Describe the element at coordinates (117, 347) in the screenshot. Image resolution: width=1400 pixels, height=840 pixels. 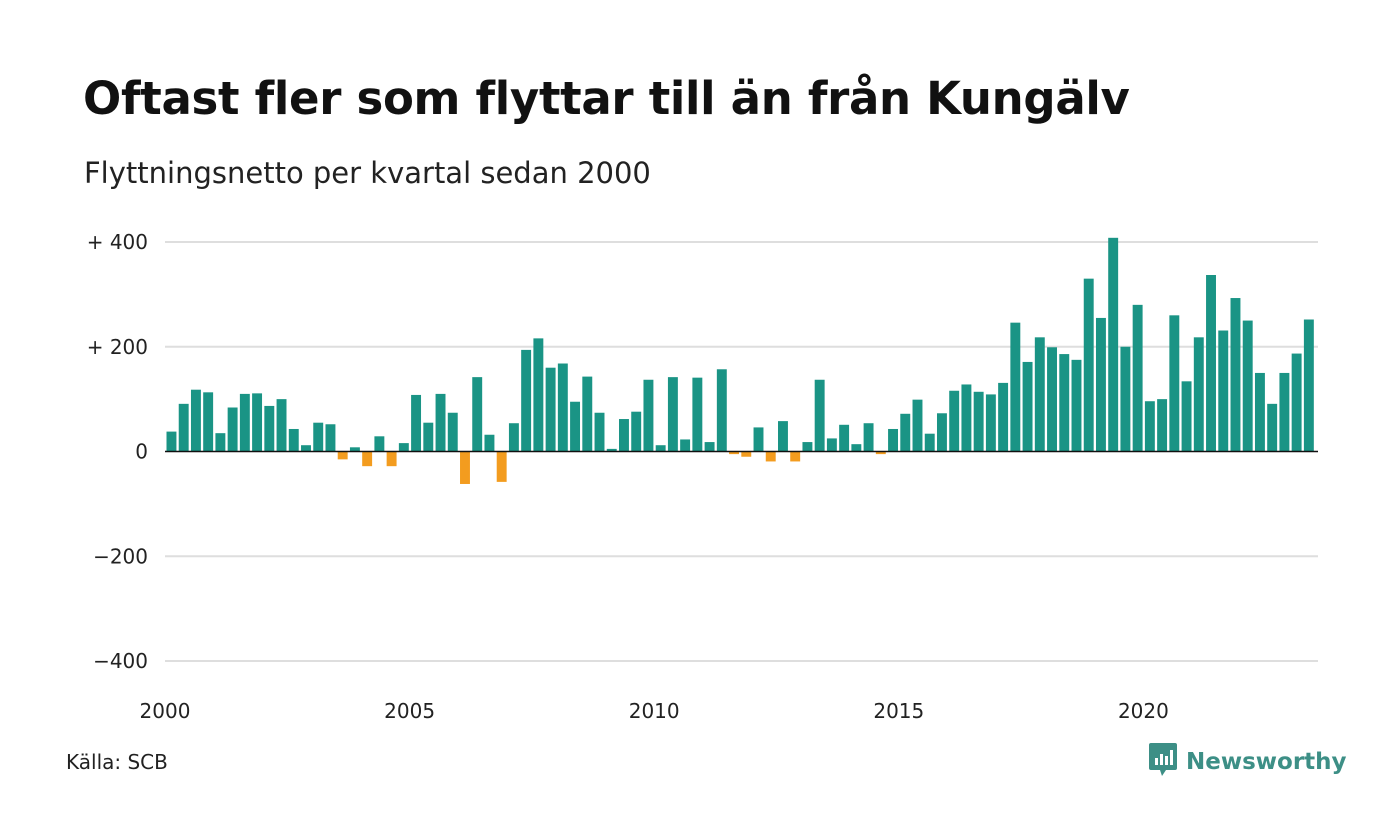
I see `y-tick-label: + 200` at that location.